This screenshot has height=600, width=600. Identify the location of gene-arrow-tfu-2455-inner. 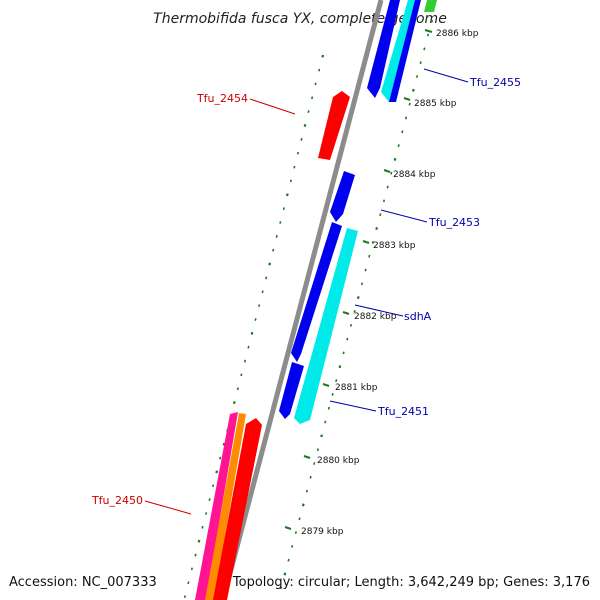
(405, 51).